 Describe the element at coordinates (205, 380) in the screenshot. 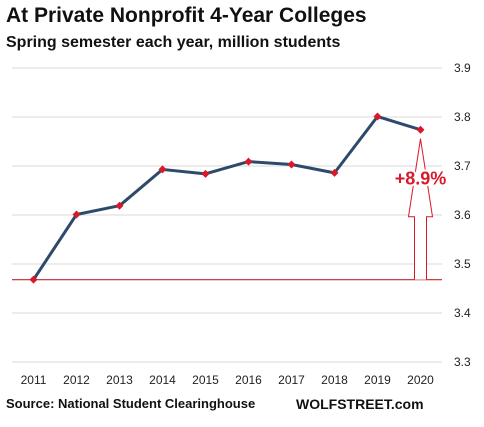

I see `x-tick-label: 2015` at that location.